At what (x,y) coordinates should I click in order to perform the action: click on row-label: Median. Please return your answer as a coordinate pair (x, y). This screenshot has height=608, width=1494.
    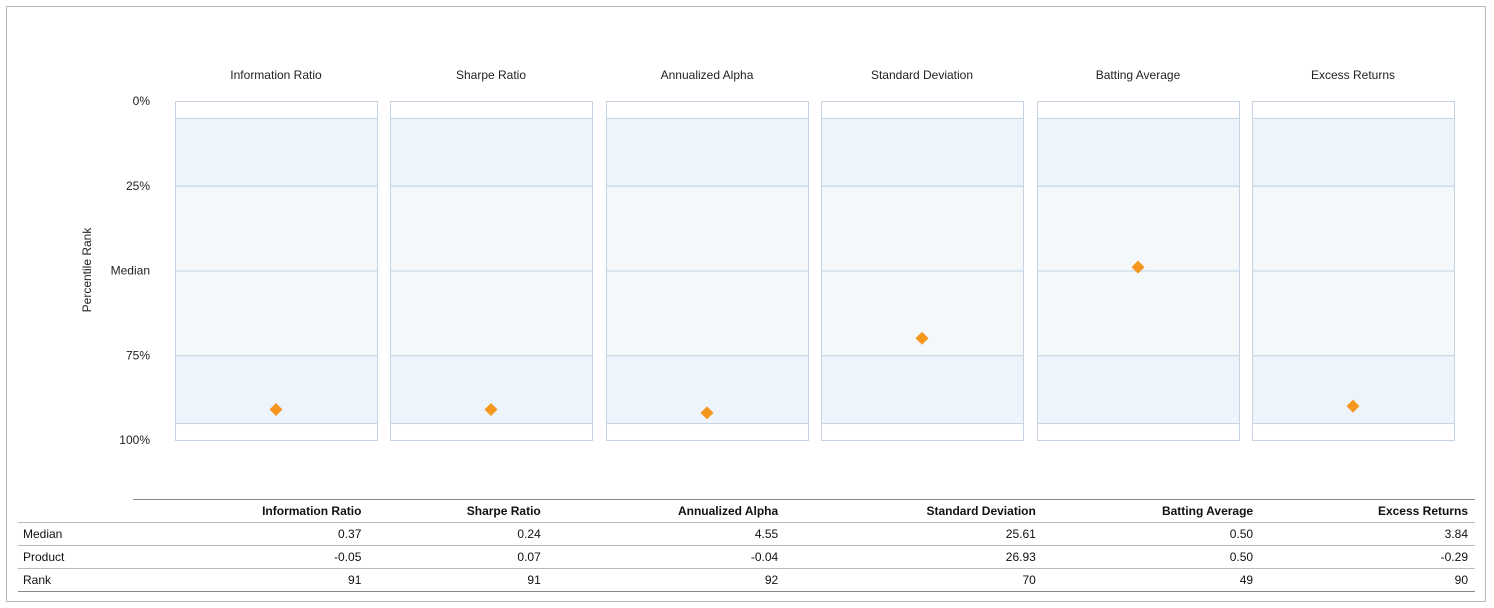
    Looking at the image, I should click on (75, 534).